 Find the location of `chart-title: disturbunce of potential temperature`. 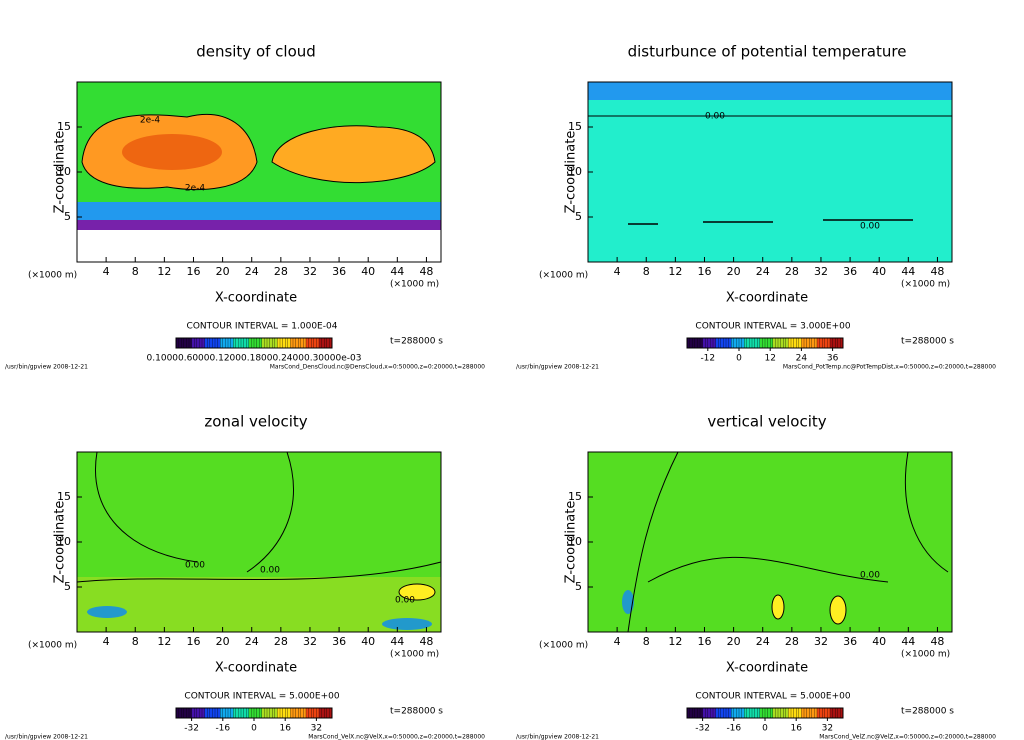

chart-title: disturbunce of potential temperature is located at coordinates (767, 52).